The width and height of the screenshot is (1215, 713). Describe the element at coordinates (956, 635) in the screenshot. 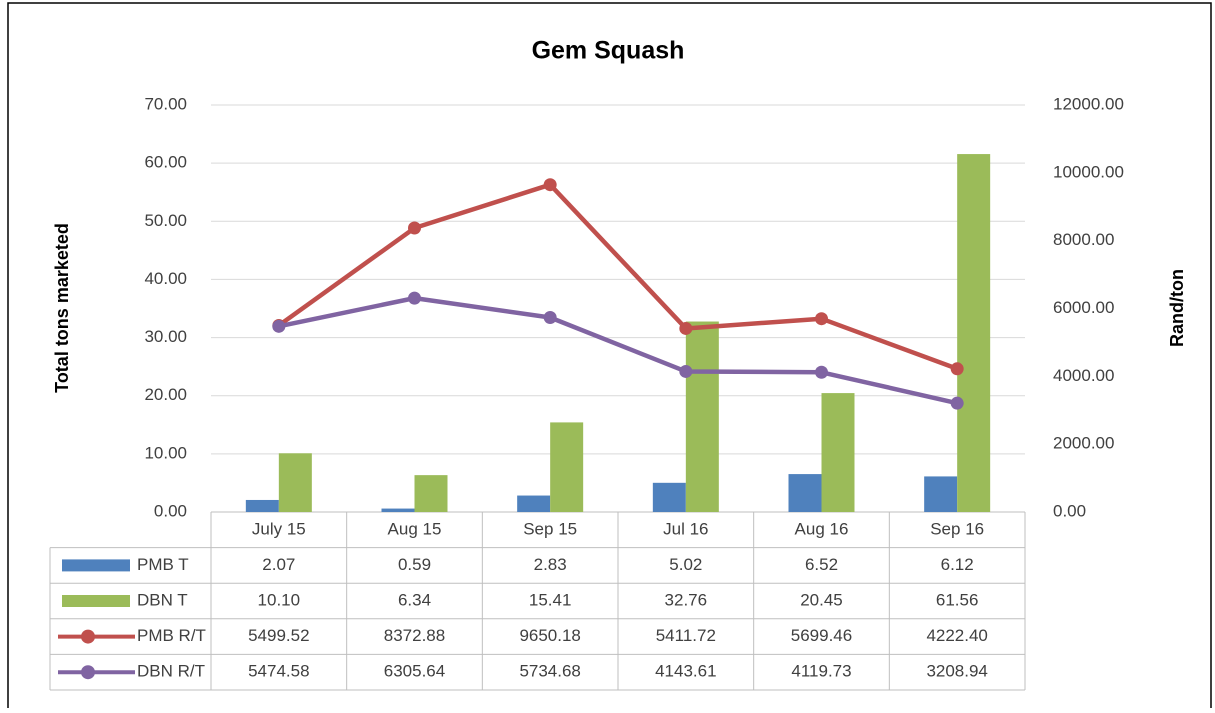

I see `table-cell: 4222.40` at that location.